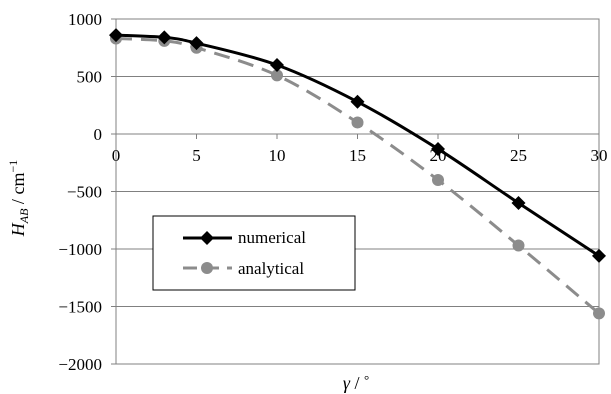  I want to click on y-axis-subscript: AB, so click(24, 216).